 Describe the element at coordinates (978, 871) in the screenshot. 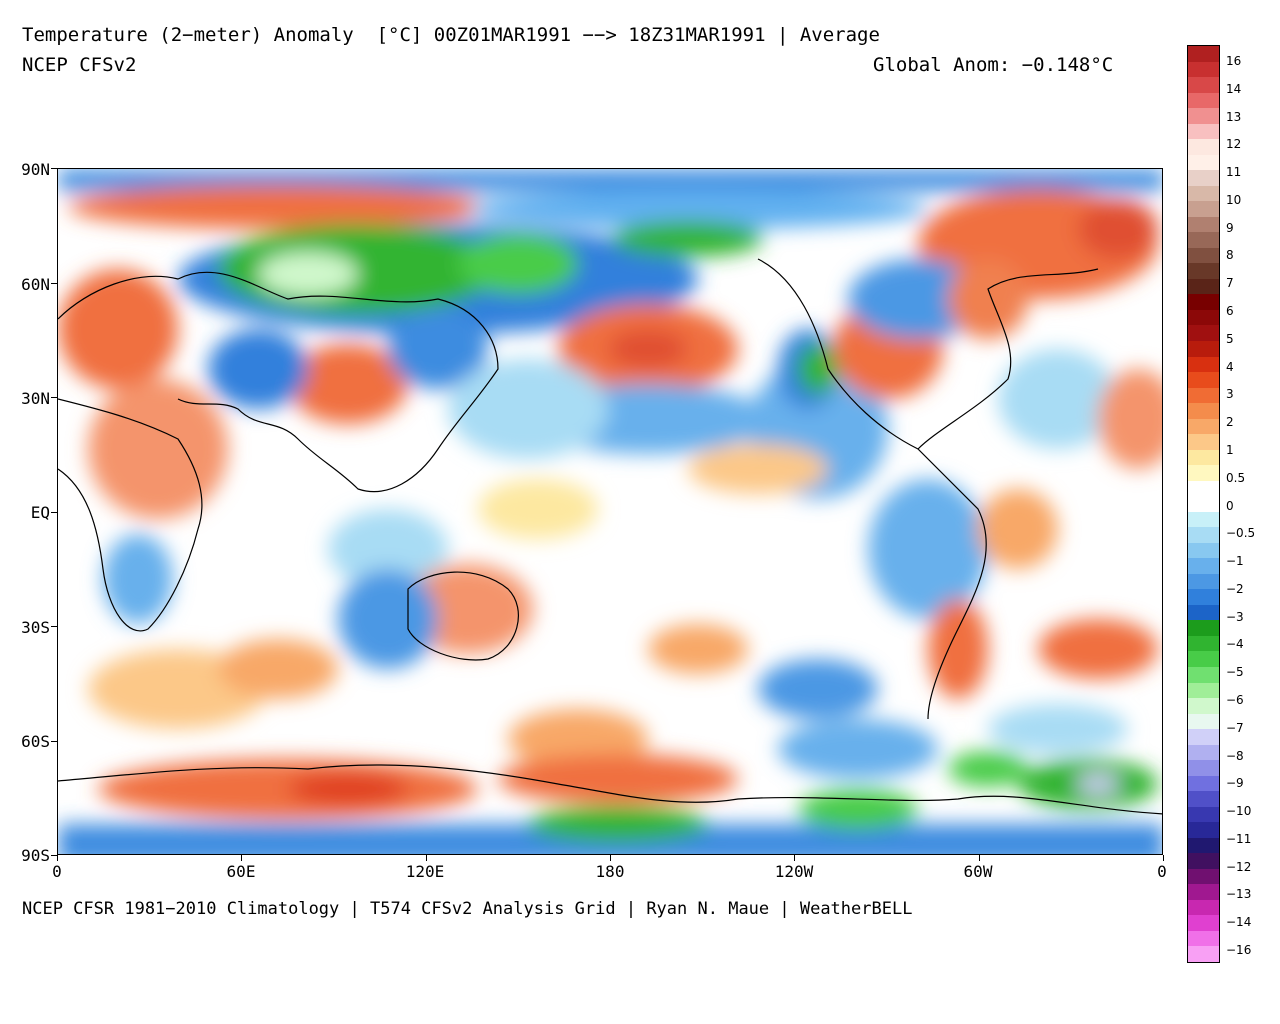

I see `lon-label-60w: 60W` at that location.